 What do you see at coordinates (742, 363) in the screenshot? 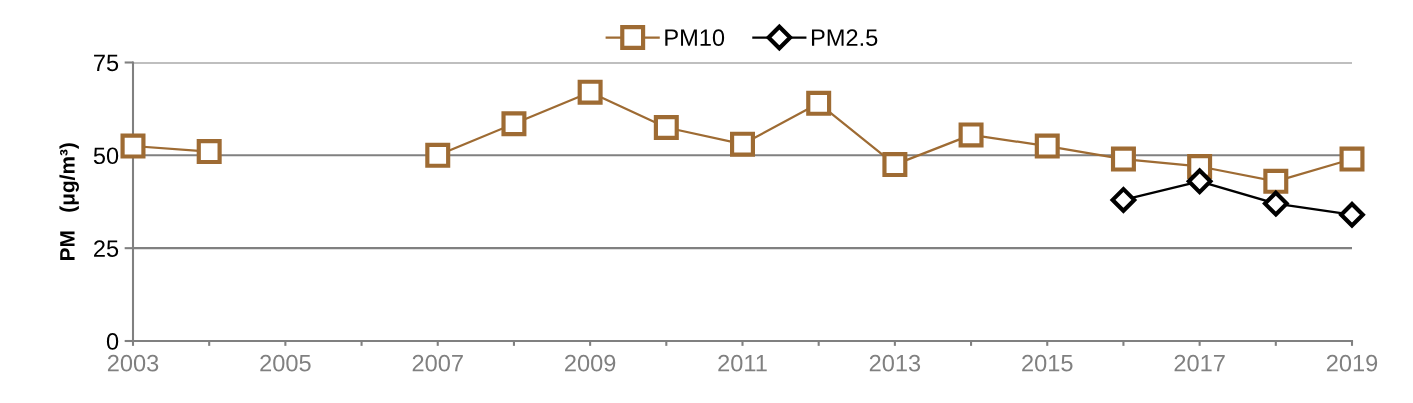
I see `x-tick-label: 2011` at bounding box center [742, 363].